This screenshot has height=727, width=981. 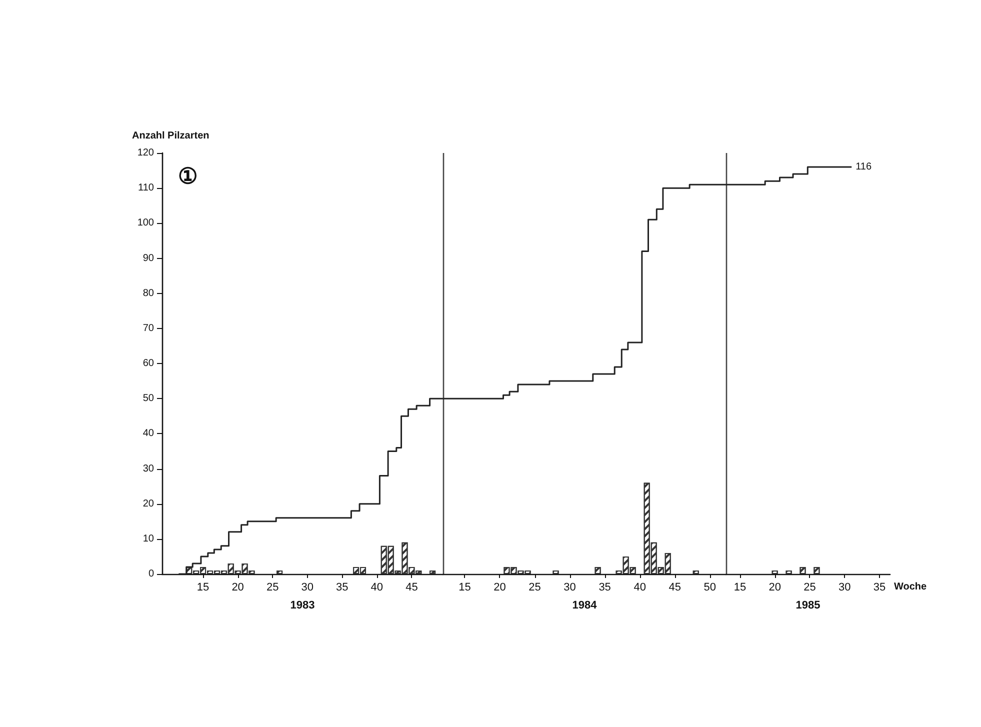 What do you see at coordinates (146, 188) in the screenshot?
I see `y-tick-label: 110` at bounding box center [146, 188].